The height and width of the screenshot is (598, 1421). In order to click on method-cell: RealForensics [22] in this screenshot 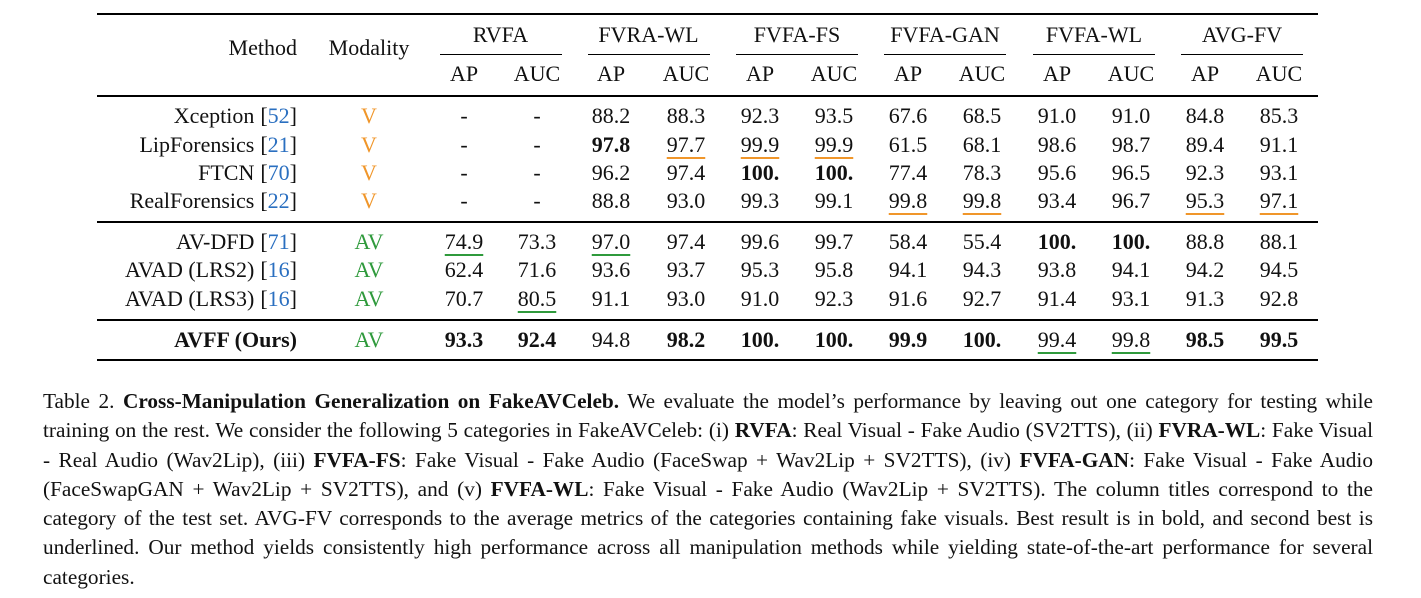, I will do `click(213, 201)`.